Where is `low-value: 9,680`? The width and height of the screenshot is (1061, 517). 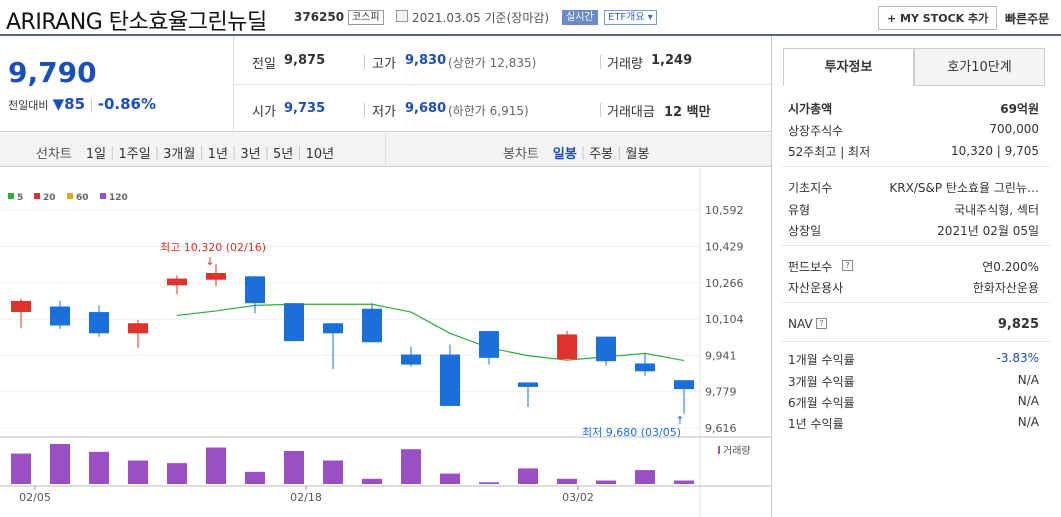
low-value: 9,680 is located at coordinates (426, 108).